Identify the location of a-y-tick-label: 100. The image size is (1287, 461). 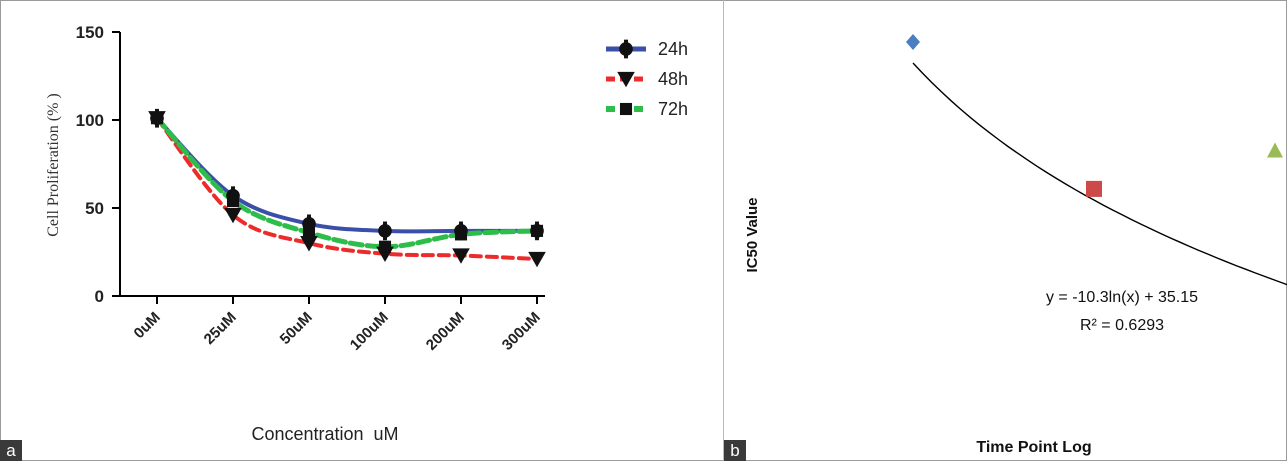
(90, 120).